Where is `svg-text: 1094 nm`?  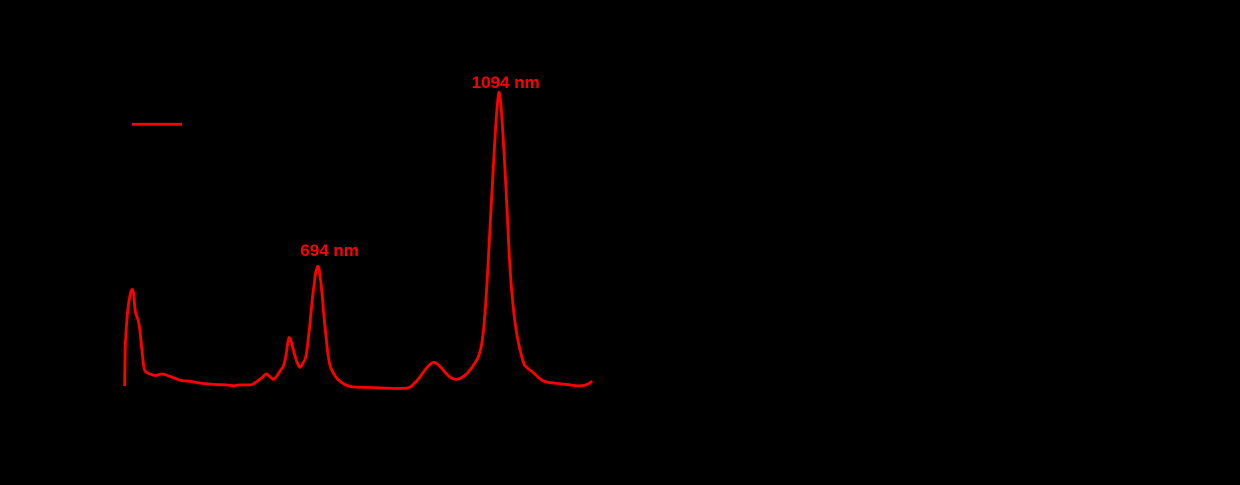 svg-text: 1094 nm is located at coordinates (506, 82).